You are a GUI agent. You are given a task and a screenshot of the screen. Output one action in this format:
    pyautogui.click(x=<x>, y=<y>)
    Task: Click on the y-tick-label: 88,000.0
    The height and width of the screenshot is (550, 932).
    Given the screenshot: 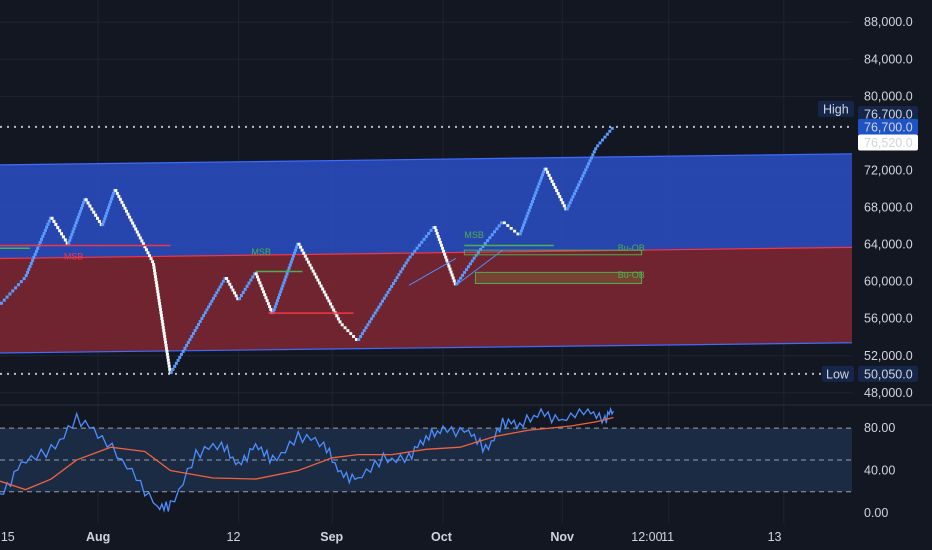 What is the action you would take?
    pyautogui.click(x=888, y=22)
    